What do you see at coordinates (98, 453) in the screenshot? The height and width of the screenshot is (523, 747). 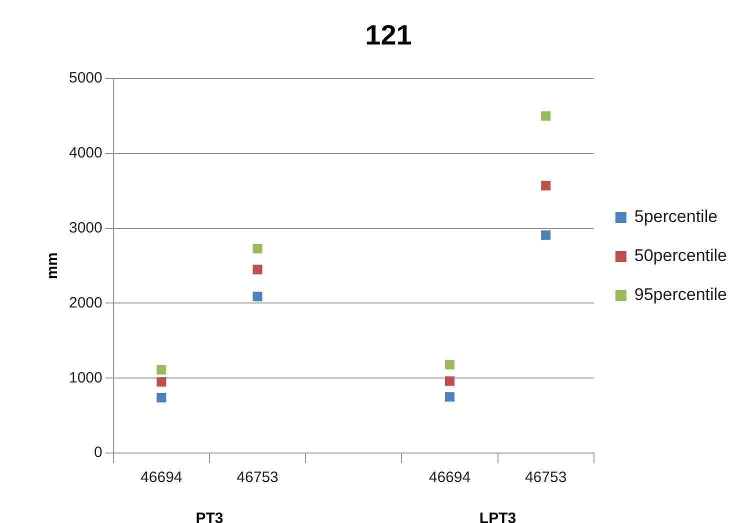 I see `y-tick-label: 0` at bounding box center [98, 453].